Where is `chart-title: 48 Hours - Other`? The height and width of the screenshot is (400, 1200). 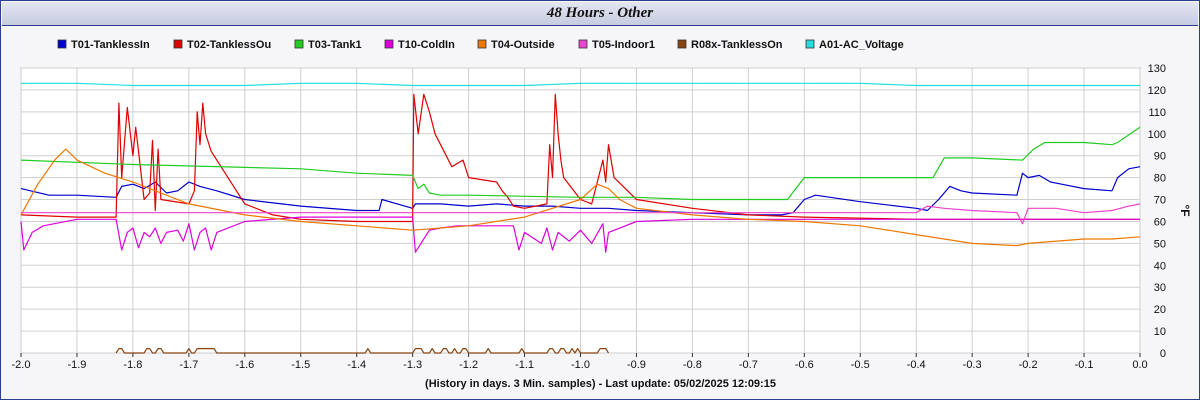 chart-title: 48 Hours - Other is located at coordinates (600, 14).